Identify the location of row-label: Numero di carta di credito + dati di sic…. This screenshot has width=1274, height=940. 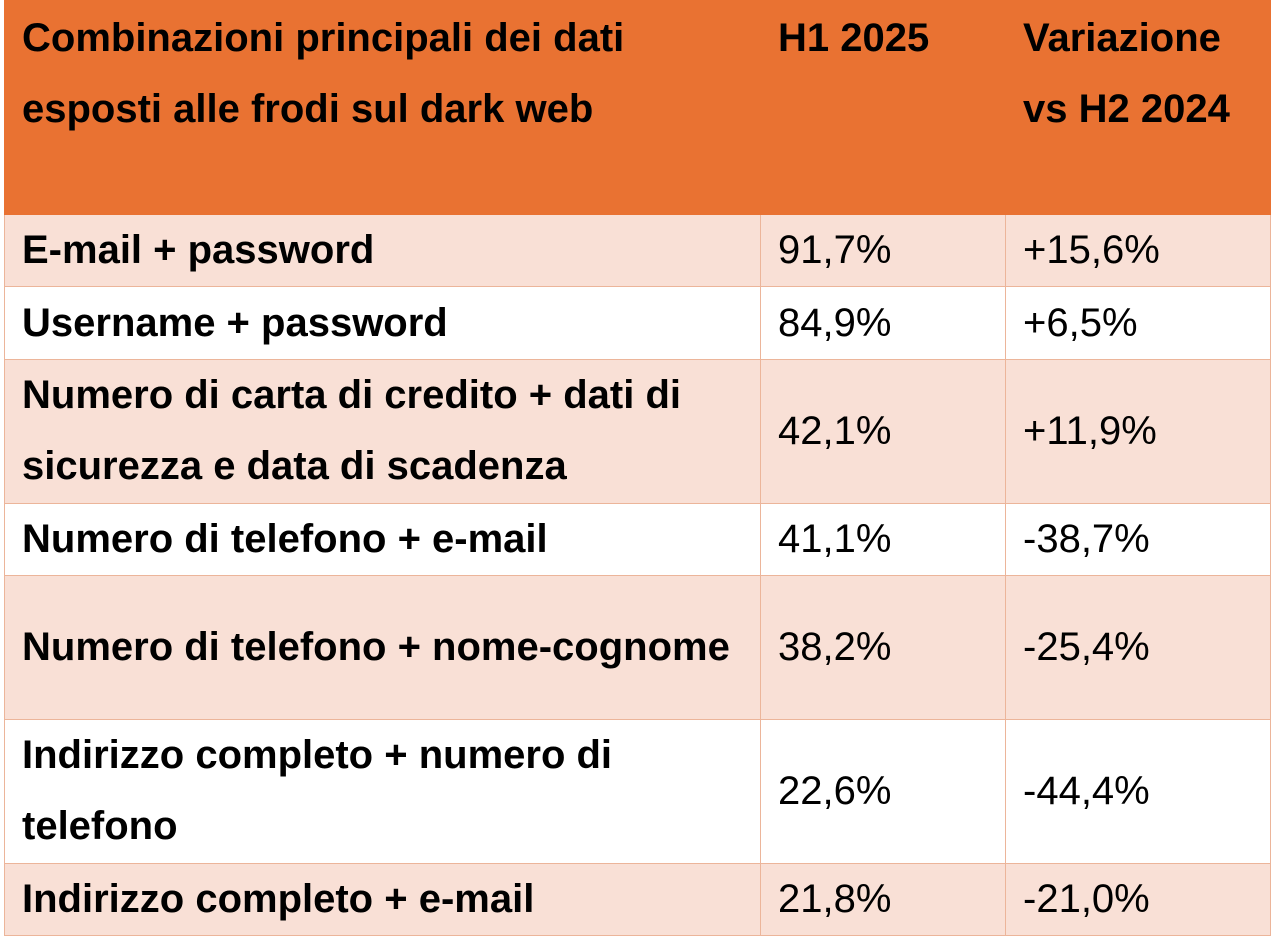
(382, 431).